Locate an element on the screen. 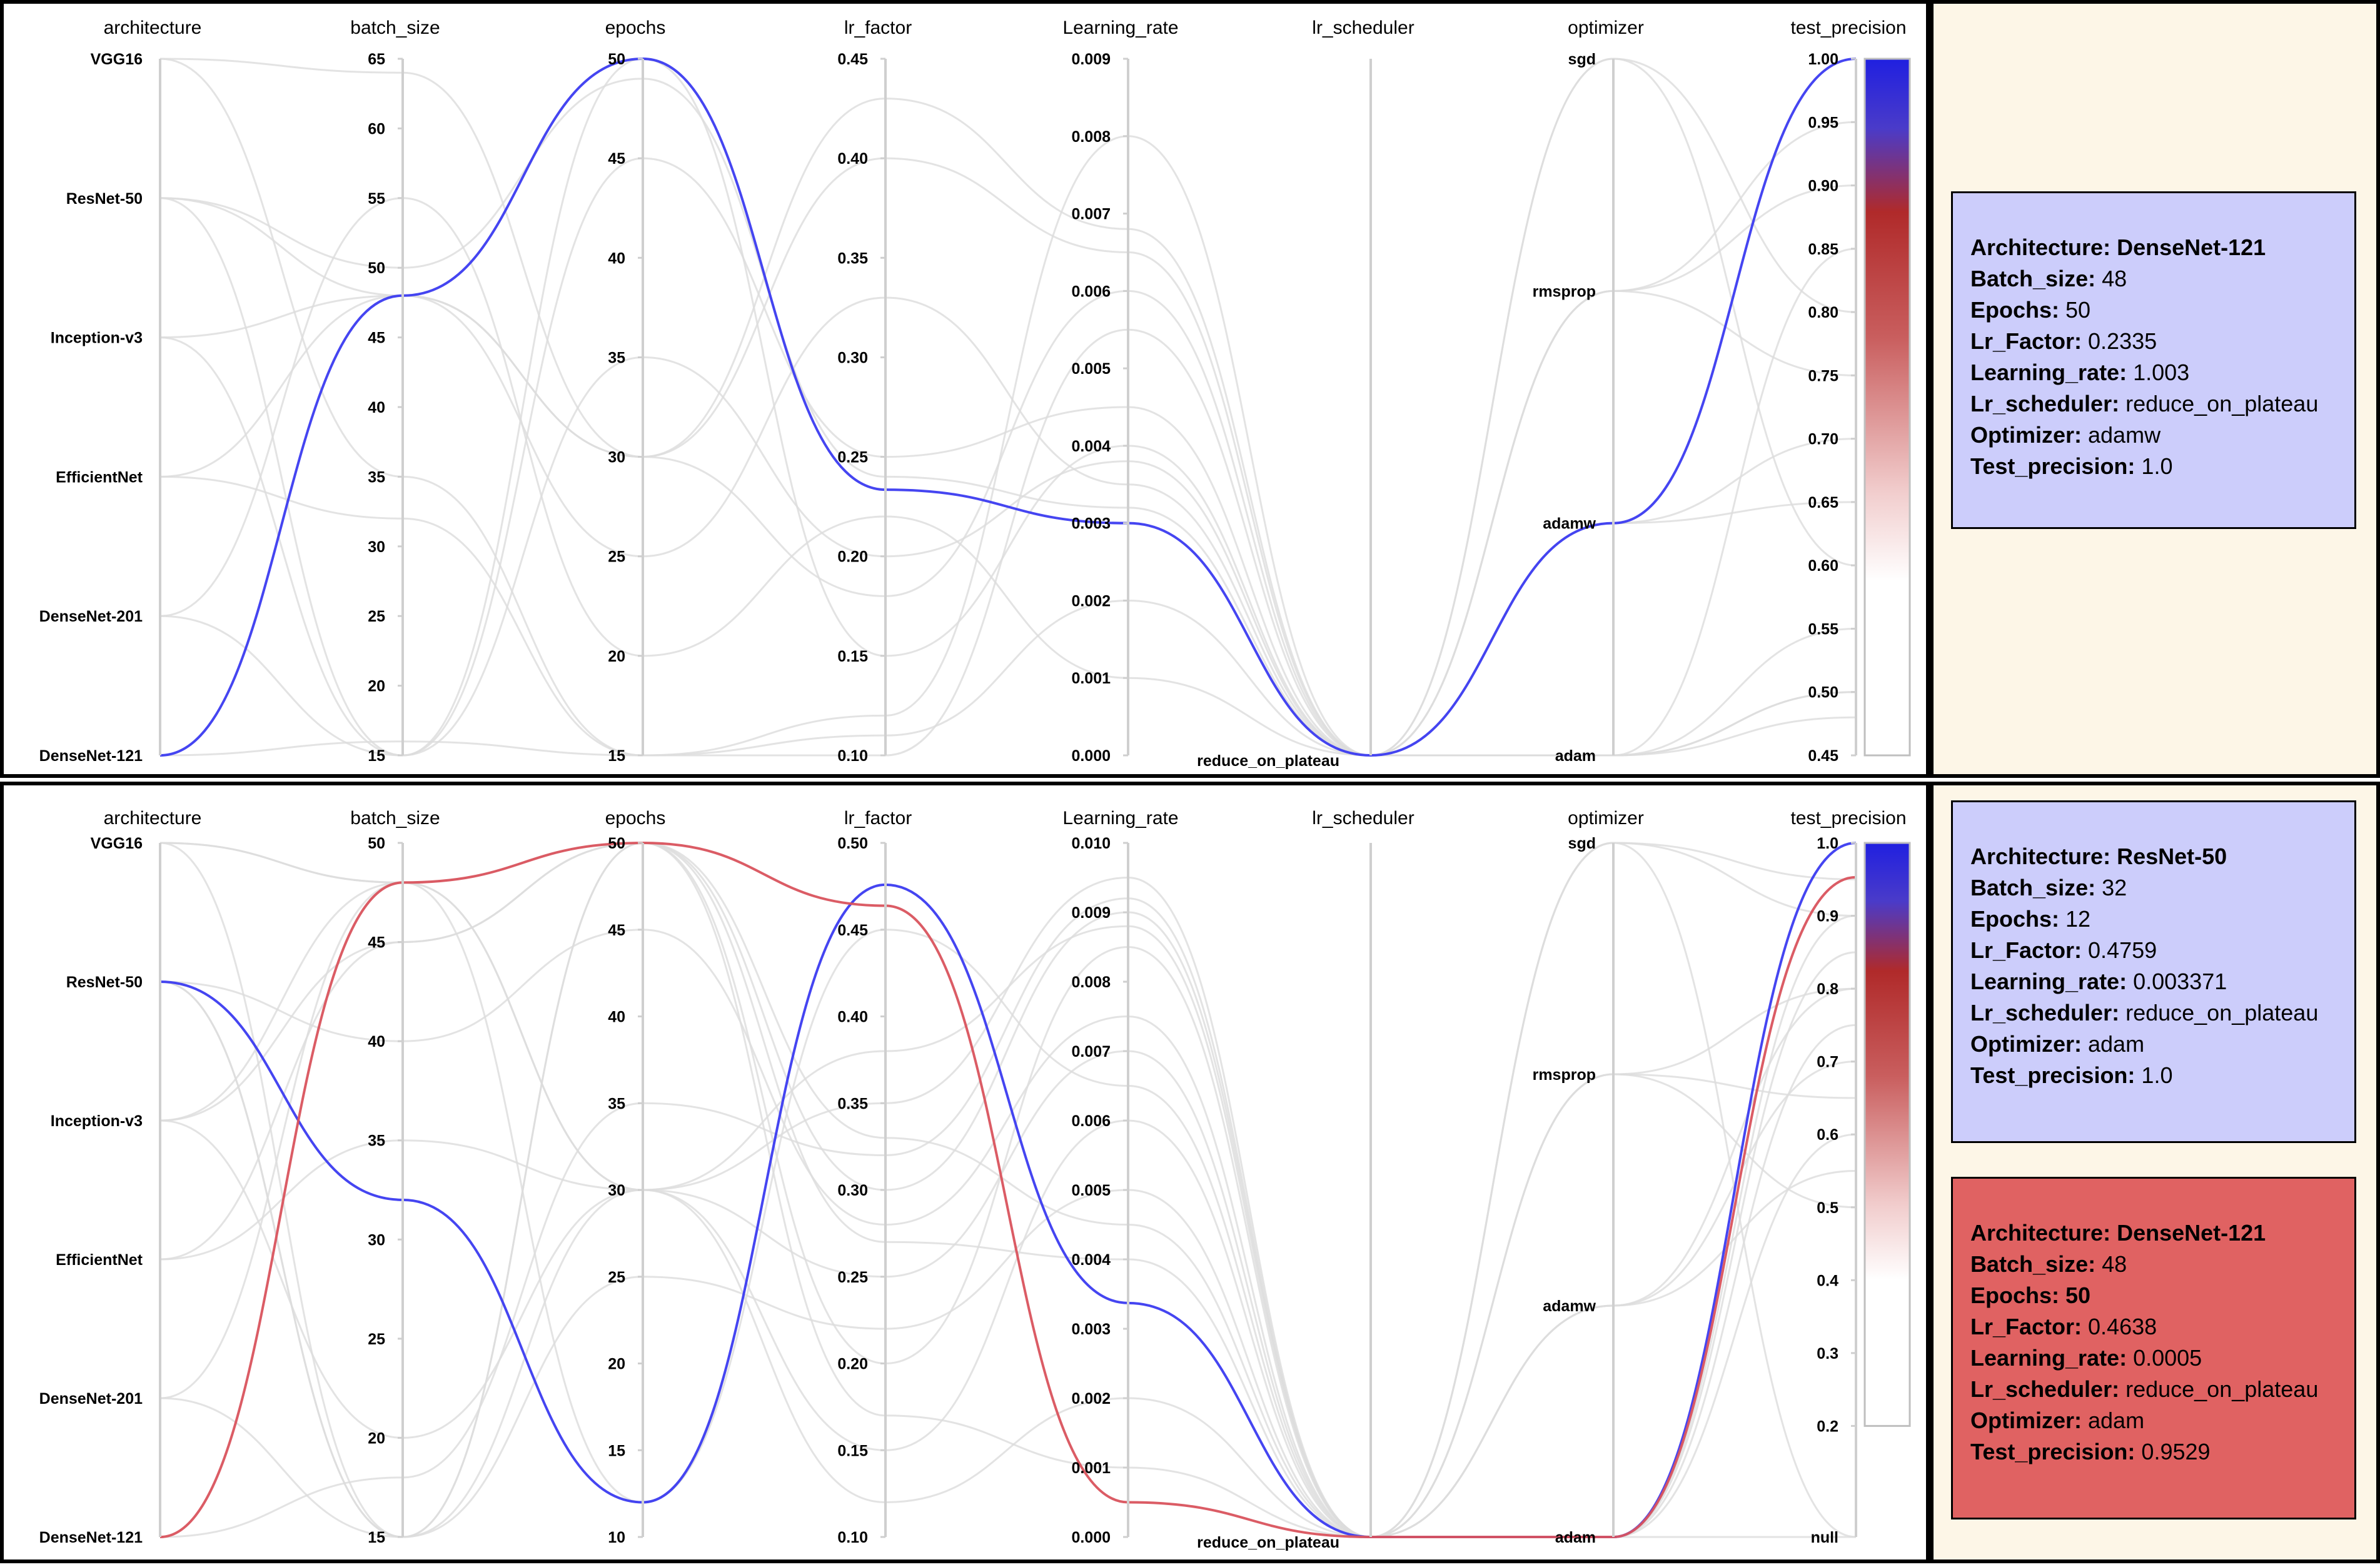 This screenshot has height=1567, width=2380. tick-label: 0.004 is located at coordinates (1091, 1260).